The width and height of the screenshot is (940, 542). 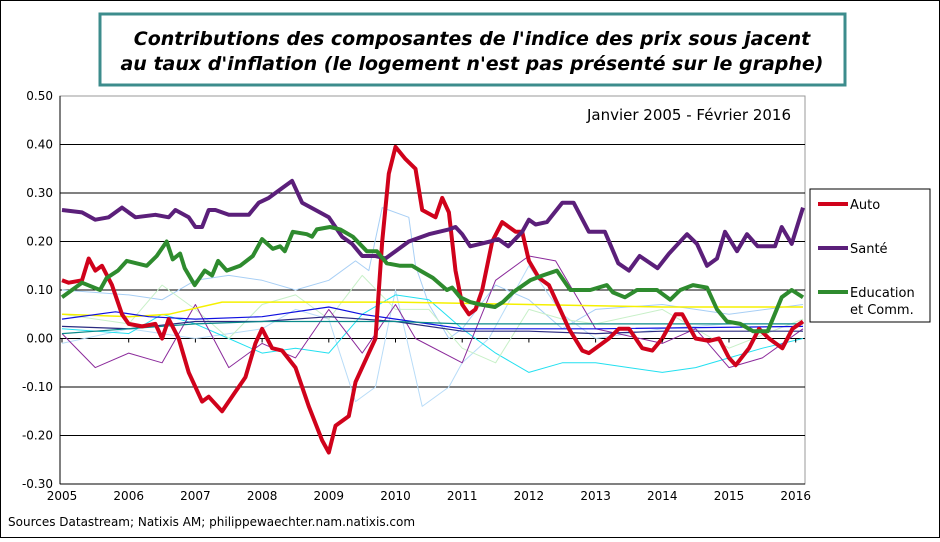 What do you see at coordinates (39, 339) in the screenshot?
I see `y-tick-label: 0.00` at bounding box center [39, 339].